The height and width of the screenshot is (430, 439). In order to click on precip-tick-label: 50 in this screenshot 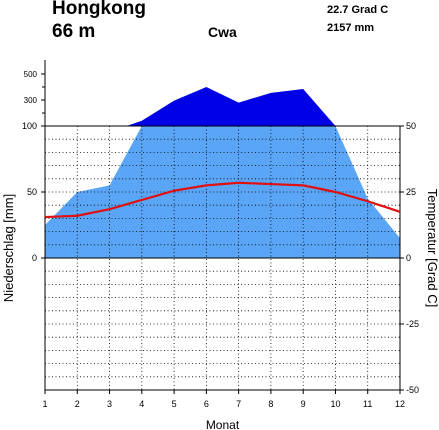, I will do `click(32, 192)`.